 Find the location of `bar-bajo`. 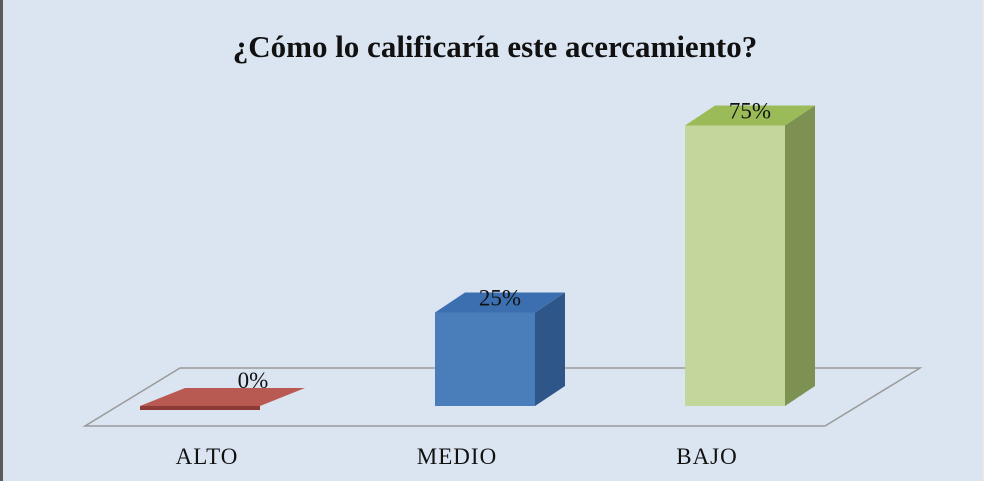

bar-bajo is located at coordinates (750, 255).